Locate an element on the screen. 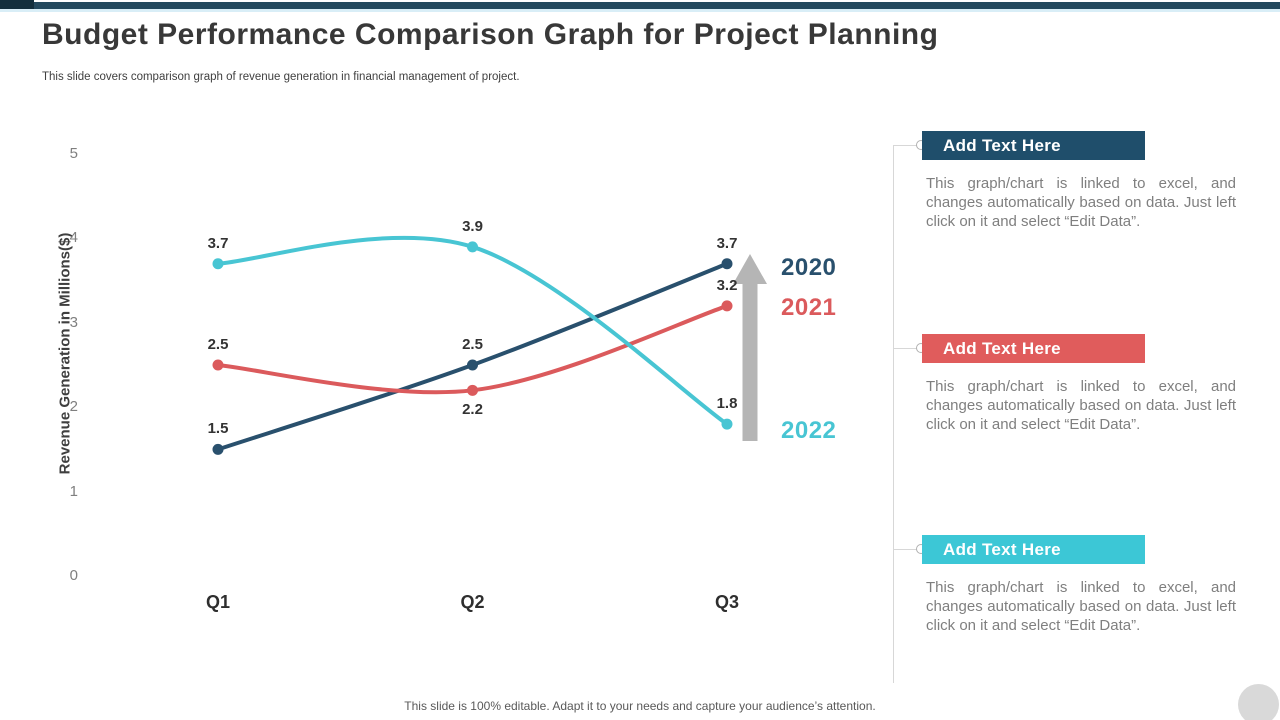 The image size is (1280, 720). series-line-2020 is located at coordinates (472, 356).